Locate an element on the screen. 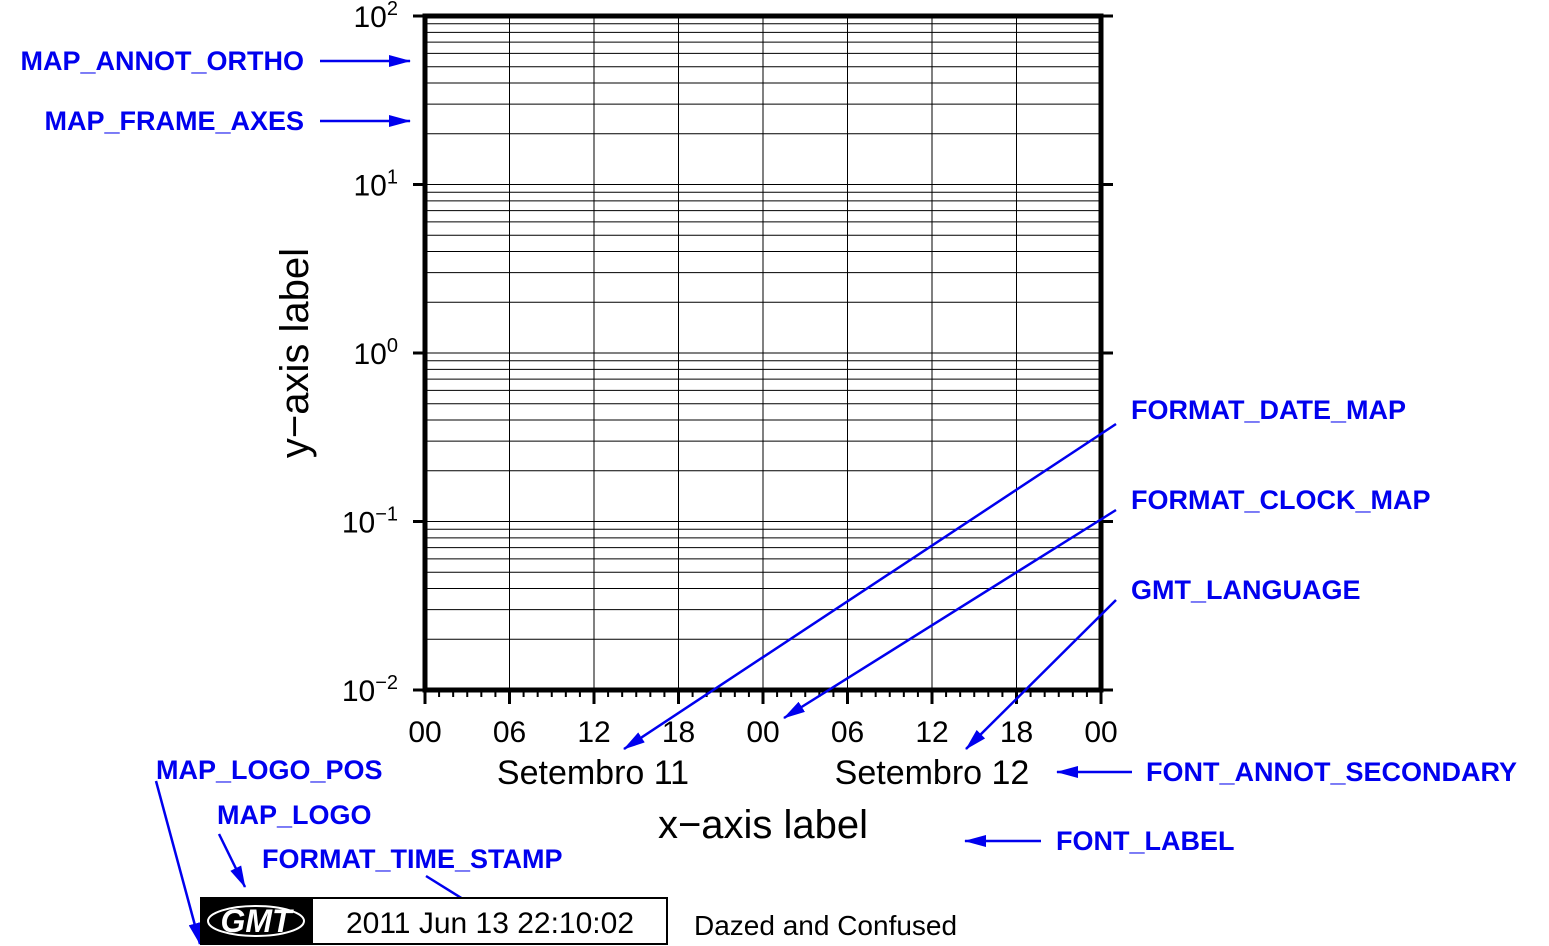  callout-map-annot-ortho: MAP_ANNOT_ORTHO is located at coordinates (162, 61).